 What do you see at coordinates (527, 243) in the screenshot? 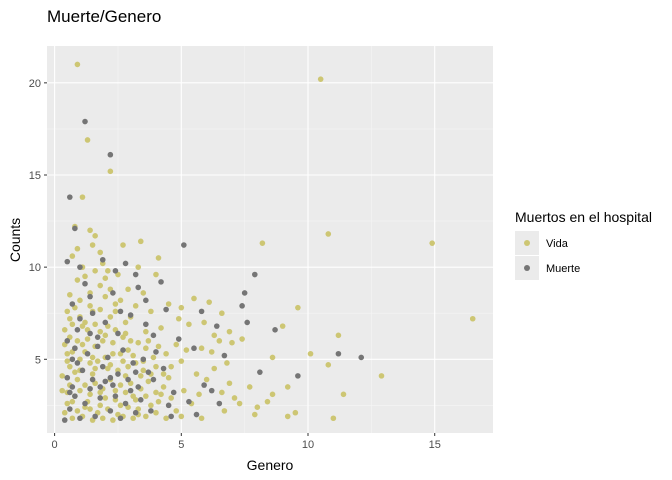
I see `legend-key-vida-dot` at bounding box center [527, 243].